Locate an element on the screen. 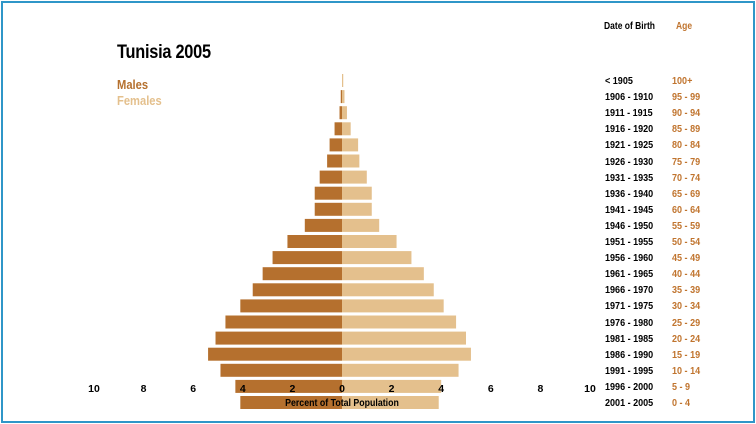  dob-label: 1991 - 1995 is located at coordinates (629, 370).